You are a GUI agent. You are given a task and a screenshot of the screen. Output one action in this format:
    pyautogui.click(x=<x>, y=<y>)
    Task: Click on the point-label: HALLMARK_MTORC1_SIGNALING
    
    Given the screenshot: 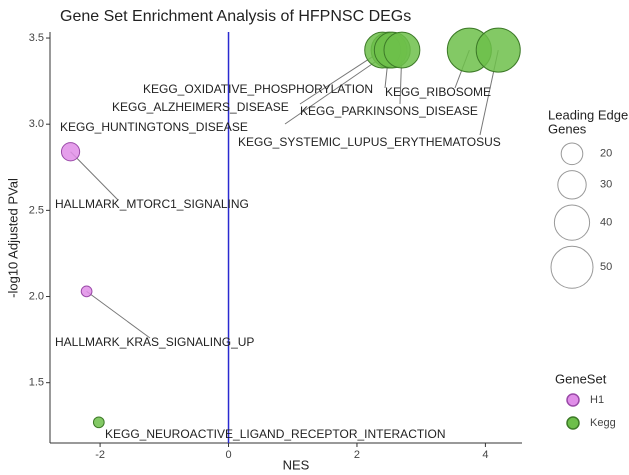 What is the action you would take?
    pyautogui.click(x=152, y=204)
    